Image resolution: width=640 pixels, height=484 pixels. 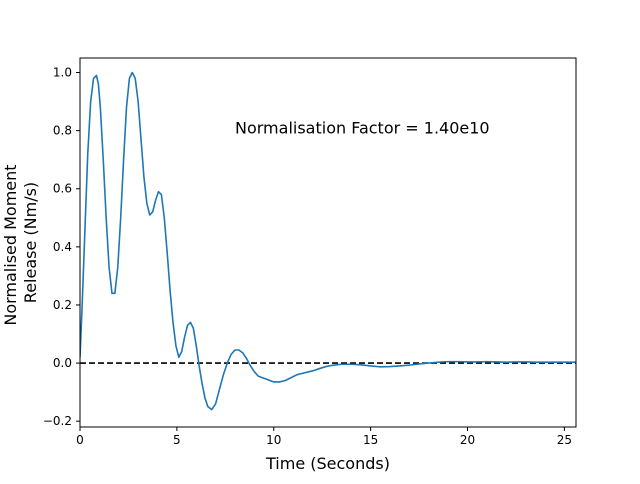 I want to click on x-tick-label: 10, so click(x=273, y=440).